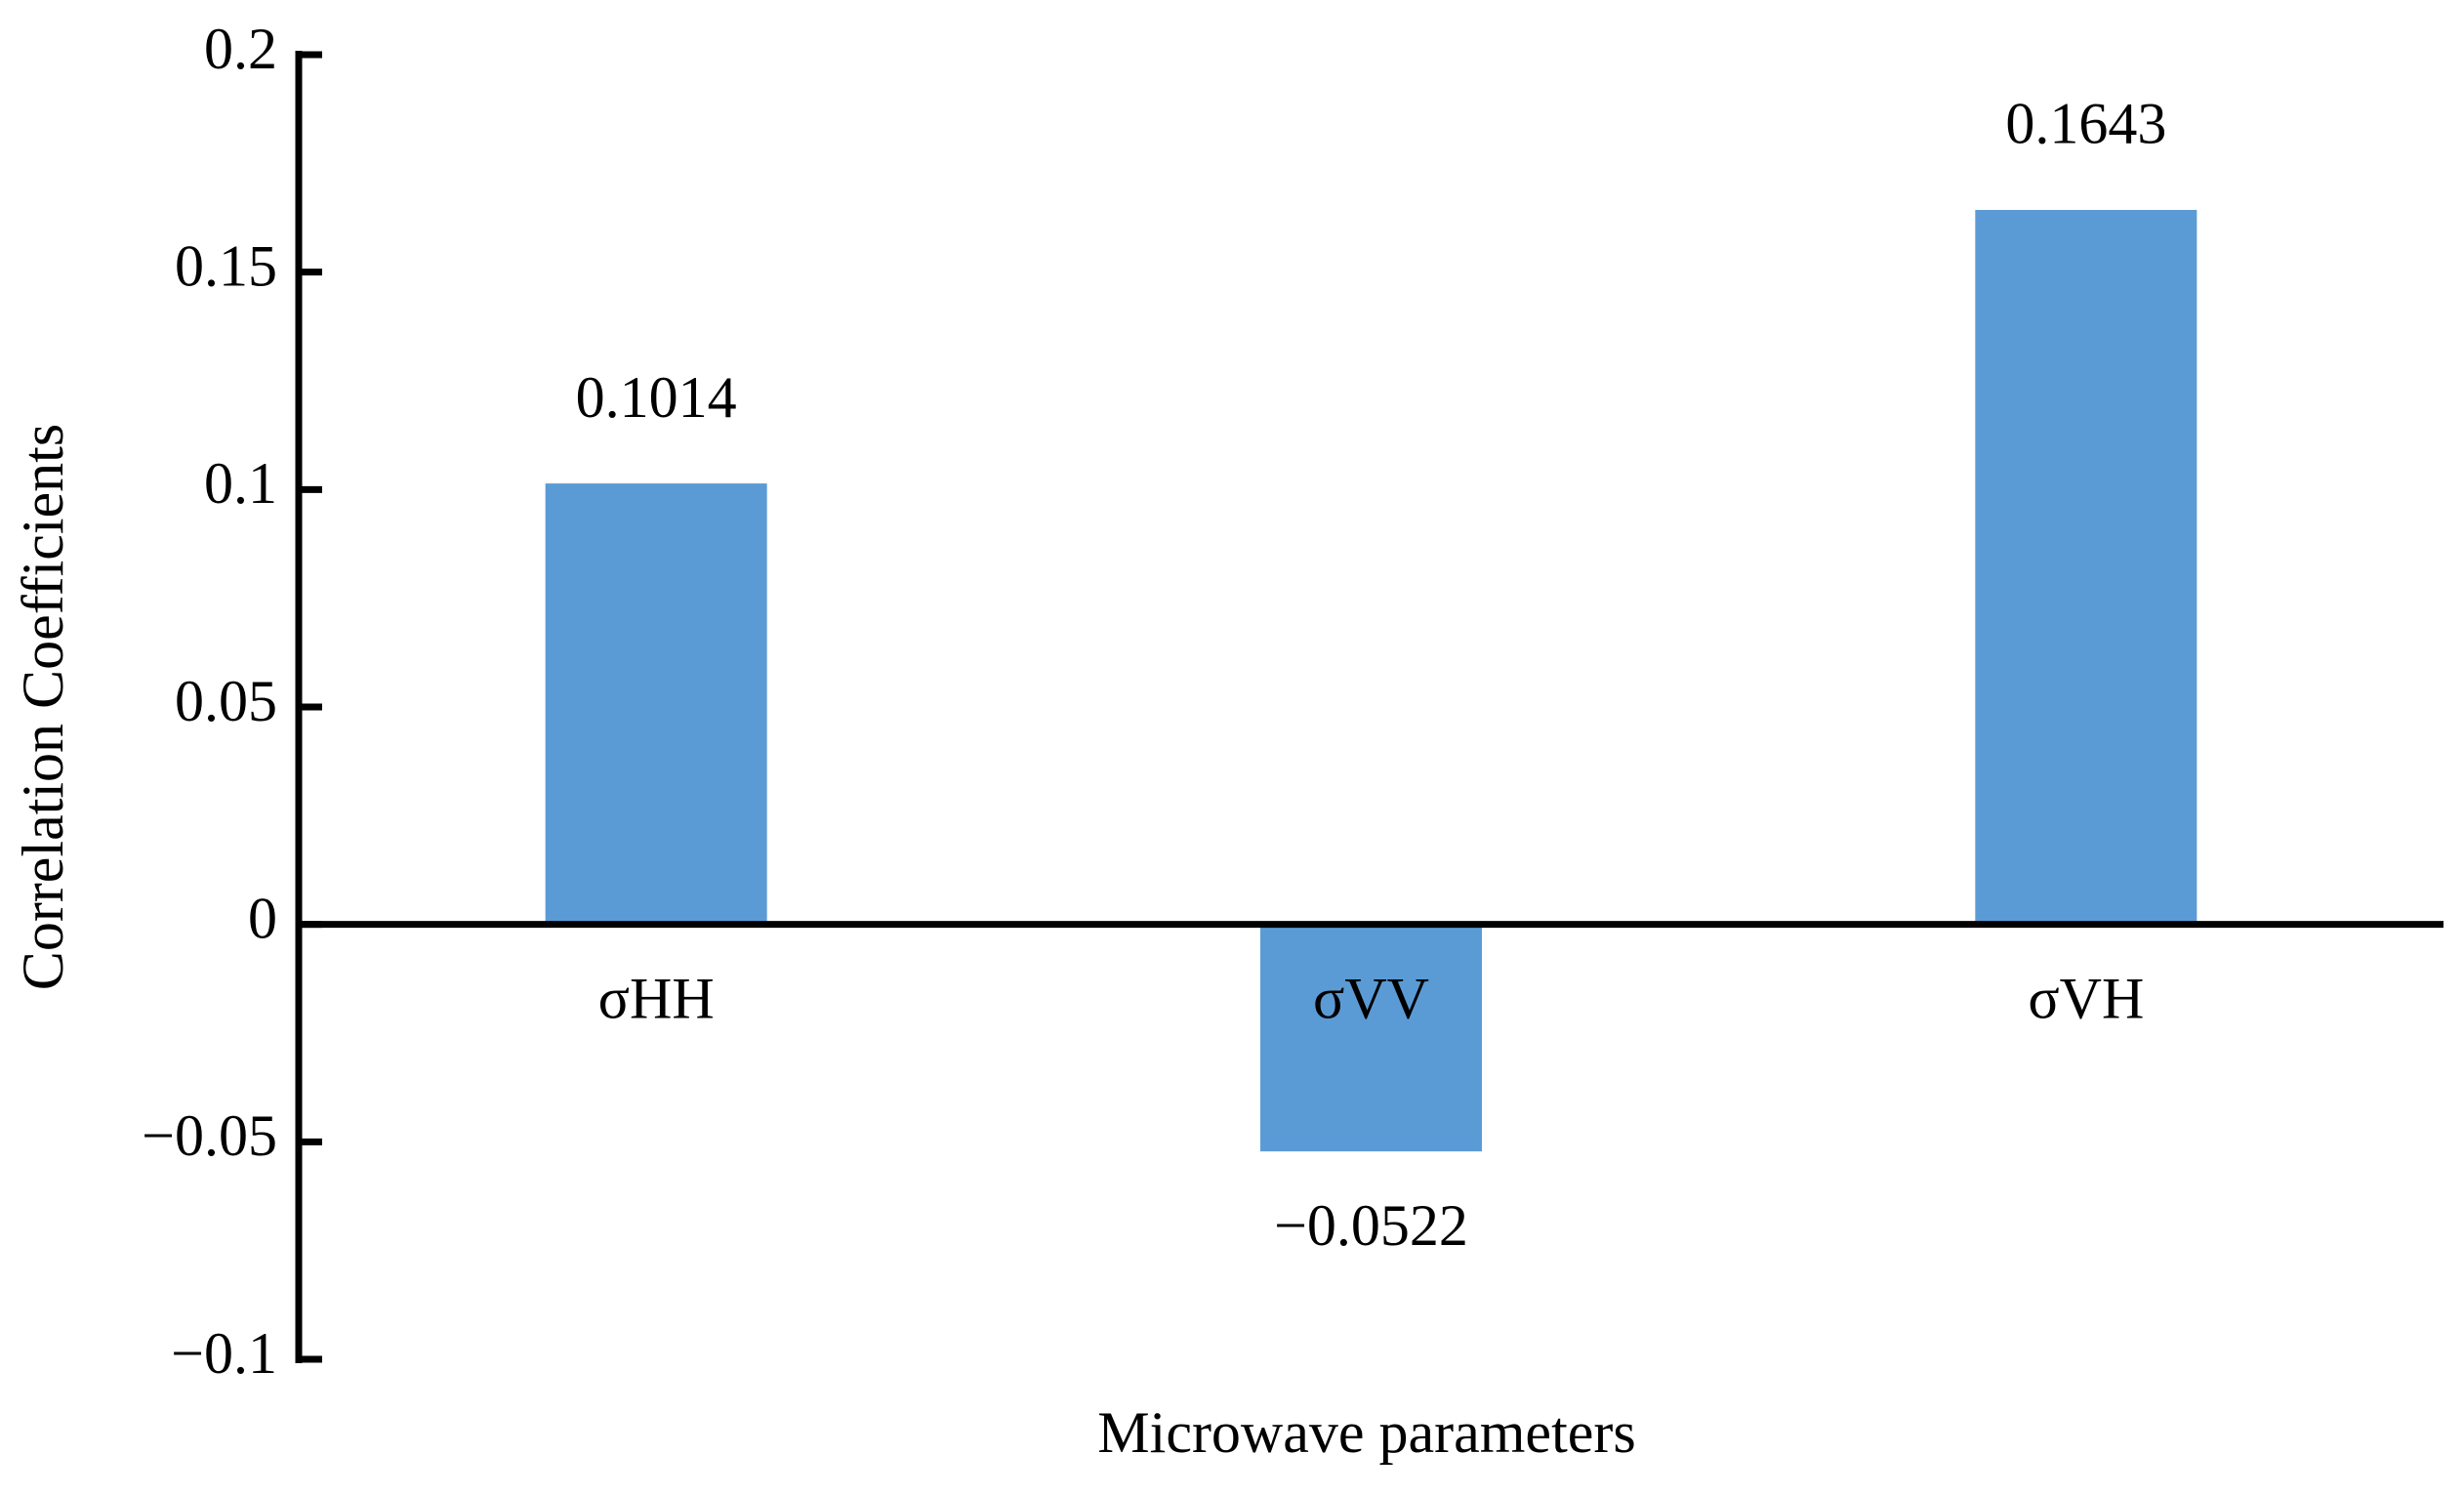 The width and height of the screenshot is (2464, 1495). Describe the element at coordinates (209, 1135) in the screenshot. I see `y-tick-label: −0.05` at that location.